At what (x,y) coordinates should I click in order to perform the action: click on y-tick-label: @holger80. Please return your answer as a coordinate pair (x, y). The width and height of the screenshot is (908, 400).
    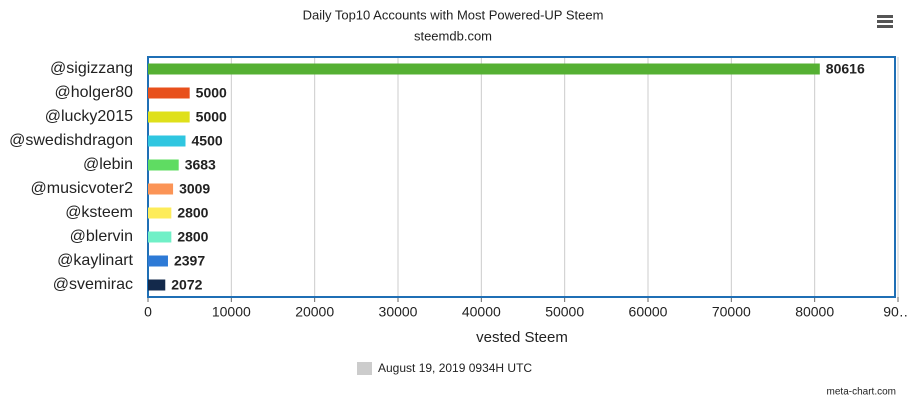
    Looking at the image, I should click on (93, 92).